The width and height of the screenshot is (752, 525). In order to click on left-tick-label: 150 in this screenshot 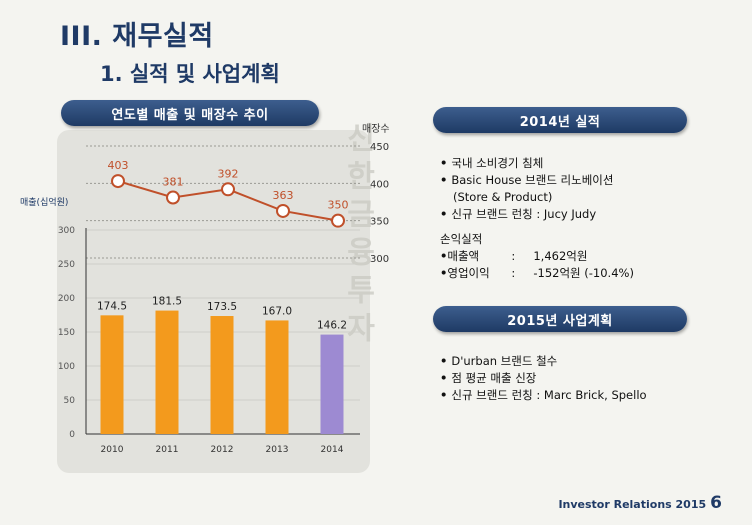, I will do `click(66, 333)`.